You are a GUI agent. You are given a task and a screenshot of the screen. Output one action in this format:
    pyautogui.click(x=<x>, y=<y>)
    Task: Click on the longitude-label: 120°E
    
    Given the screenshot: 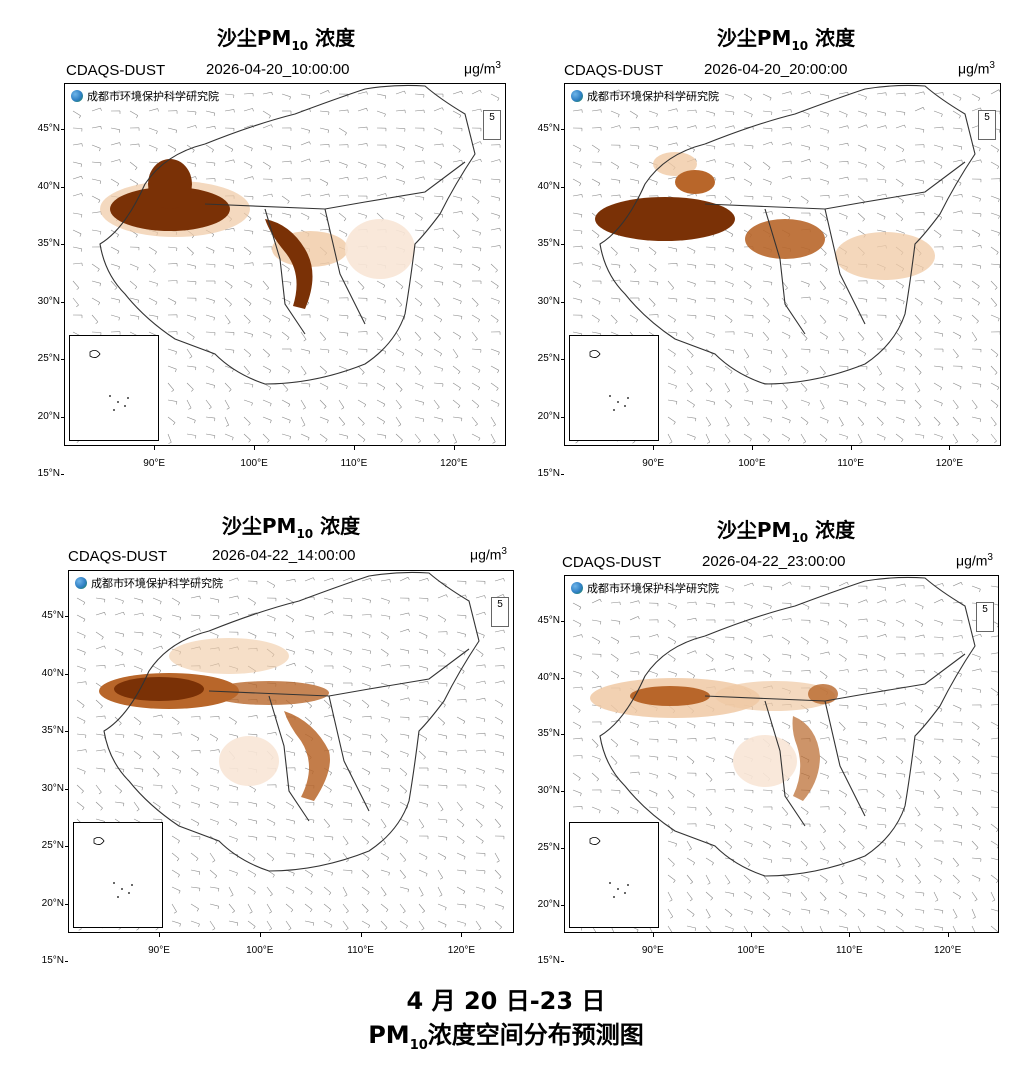 What is the action you would take?
    pyautogui.click(x=947, y=950)
    